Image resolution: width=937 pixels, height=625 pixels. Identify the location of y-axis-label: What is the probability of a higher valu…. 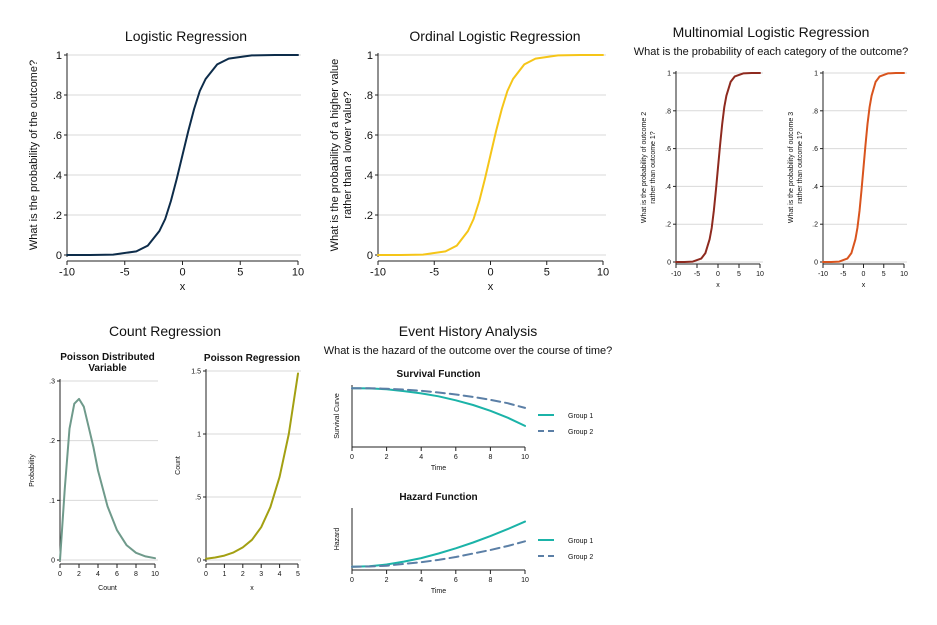
(335, 155).